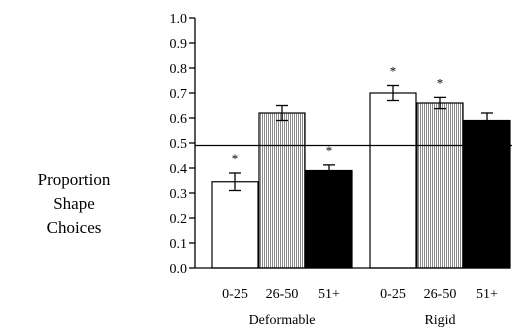  I want to click on y-axis-title-line-2: Shape, so click(74, 203).